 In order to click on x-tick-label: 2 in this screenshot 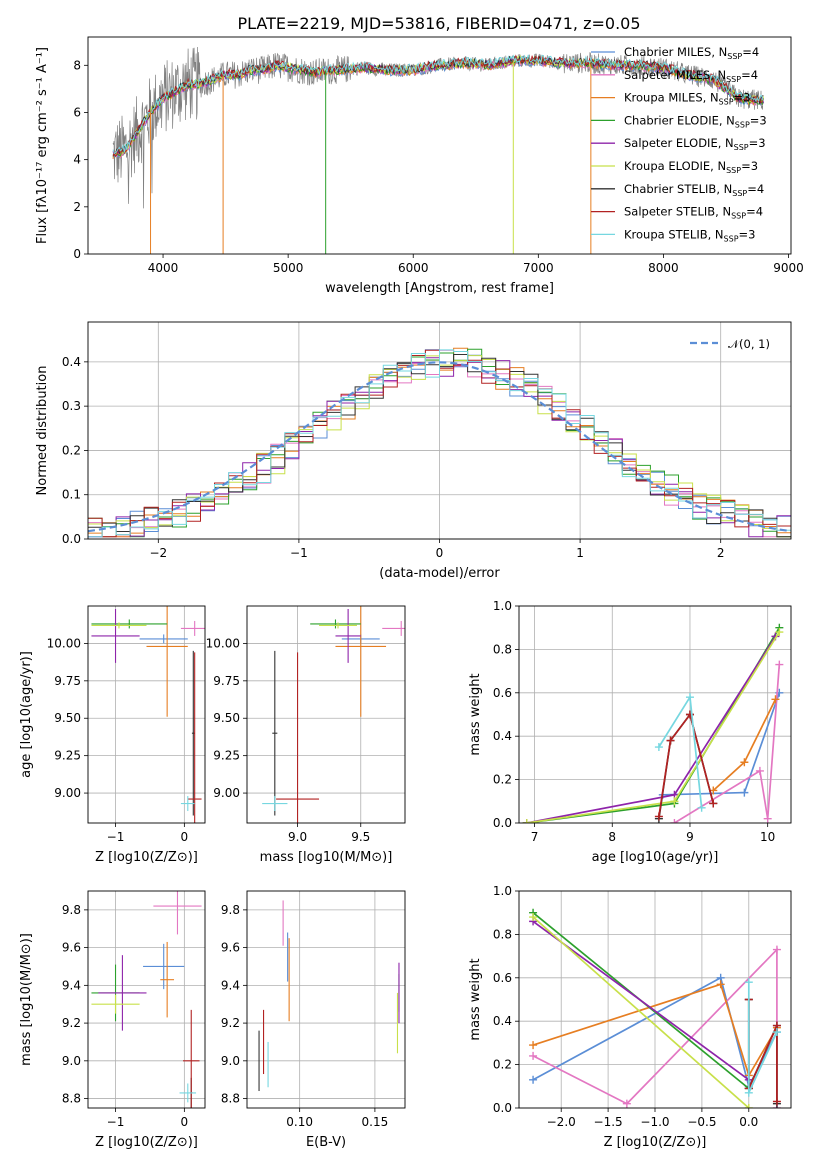, I will do `click(721, 553)`.